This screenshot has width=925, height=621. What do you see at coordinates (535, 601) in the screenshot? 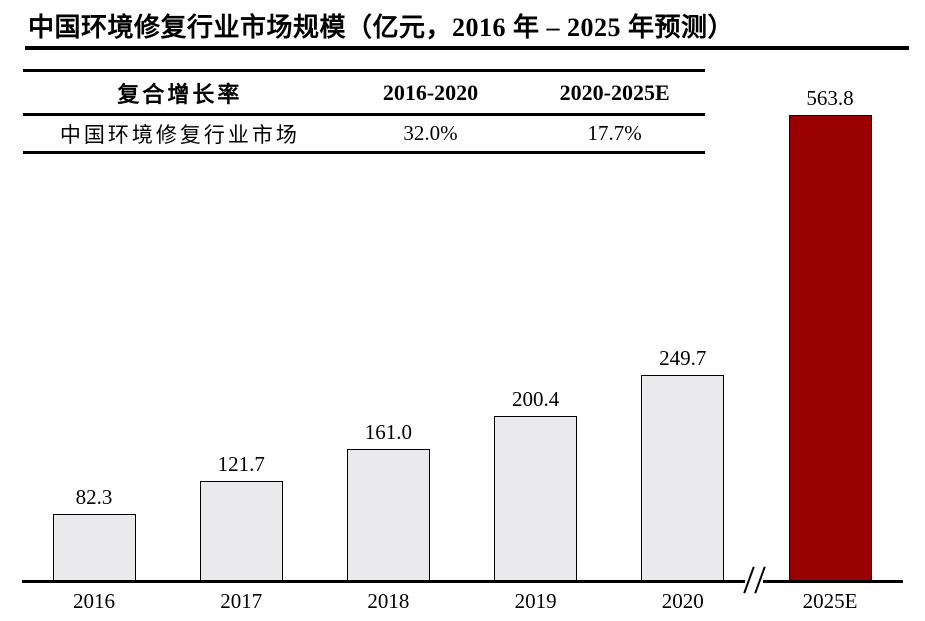
I see `x-axis-label-2019: 2019` at bounding box center [535, 601].